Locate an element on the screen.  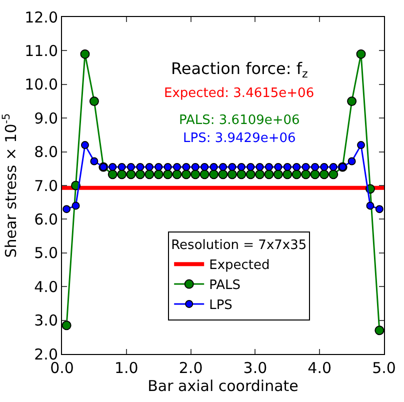
y-tick-label: 12.0 is located at coordinates (41, 17).